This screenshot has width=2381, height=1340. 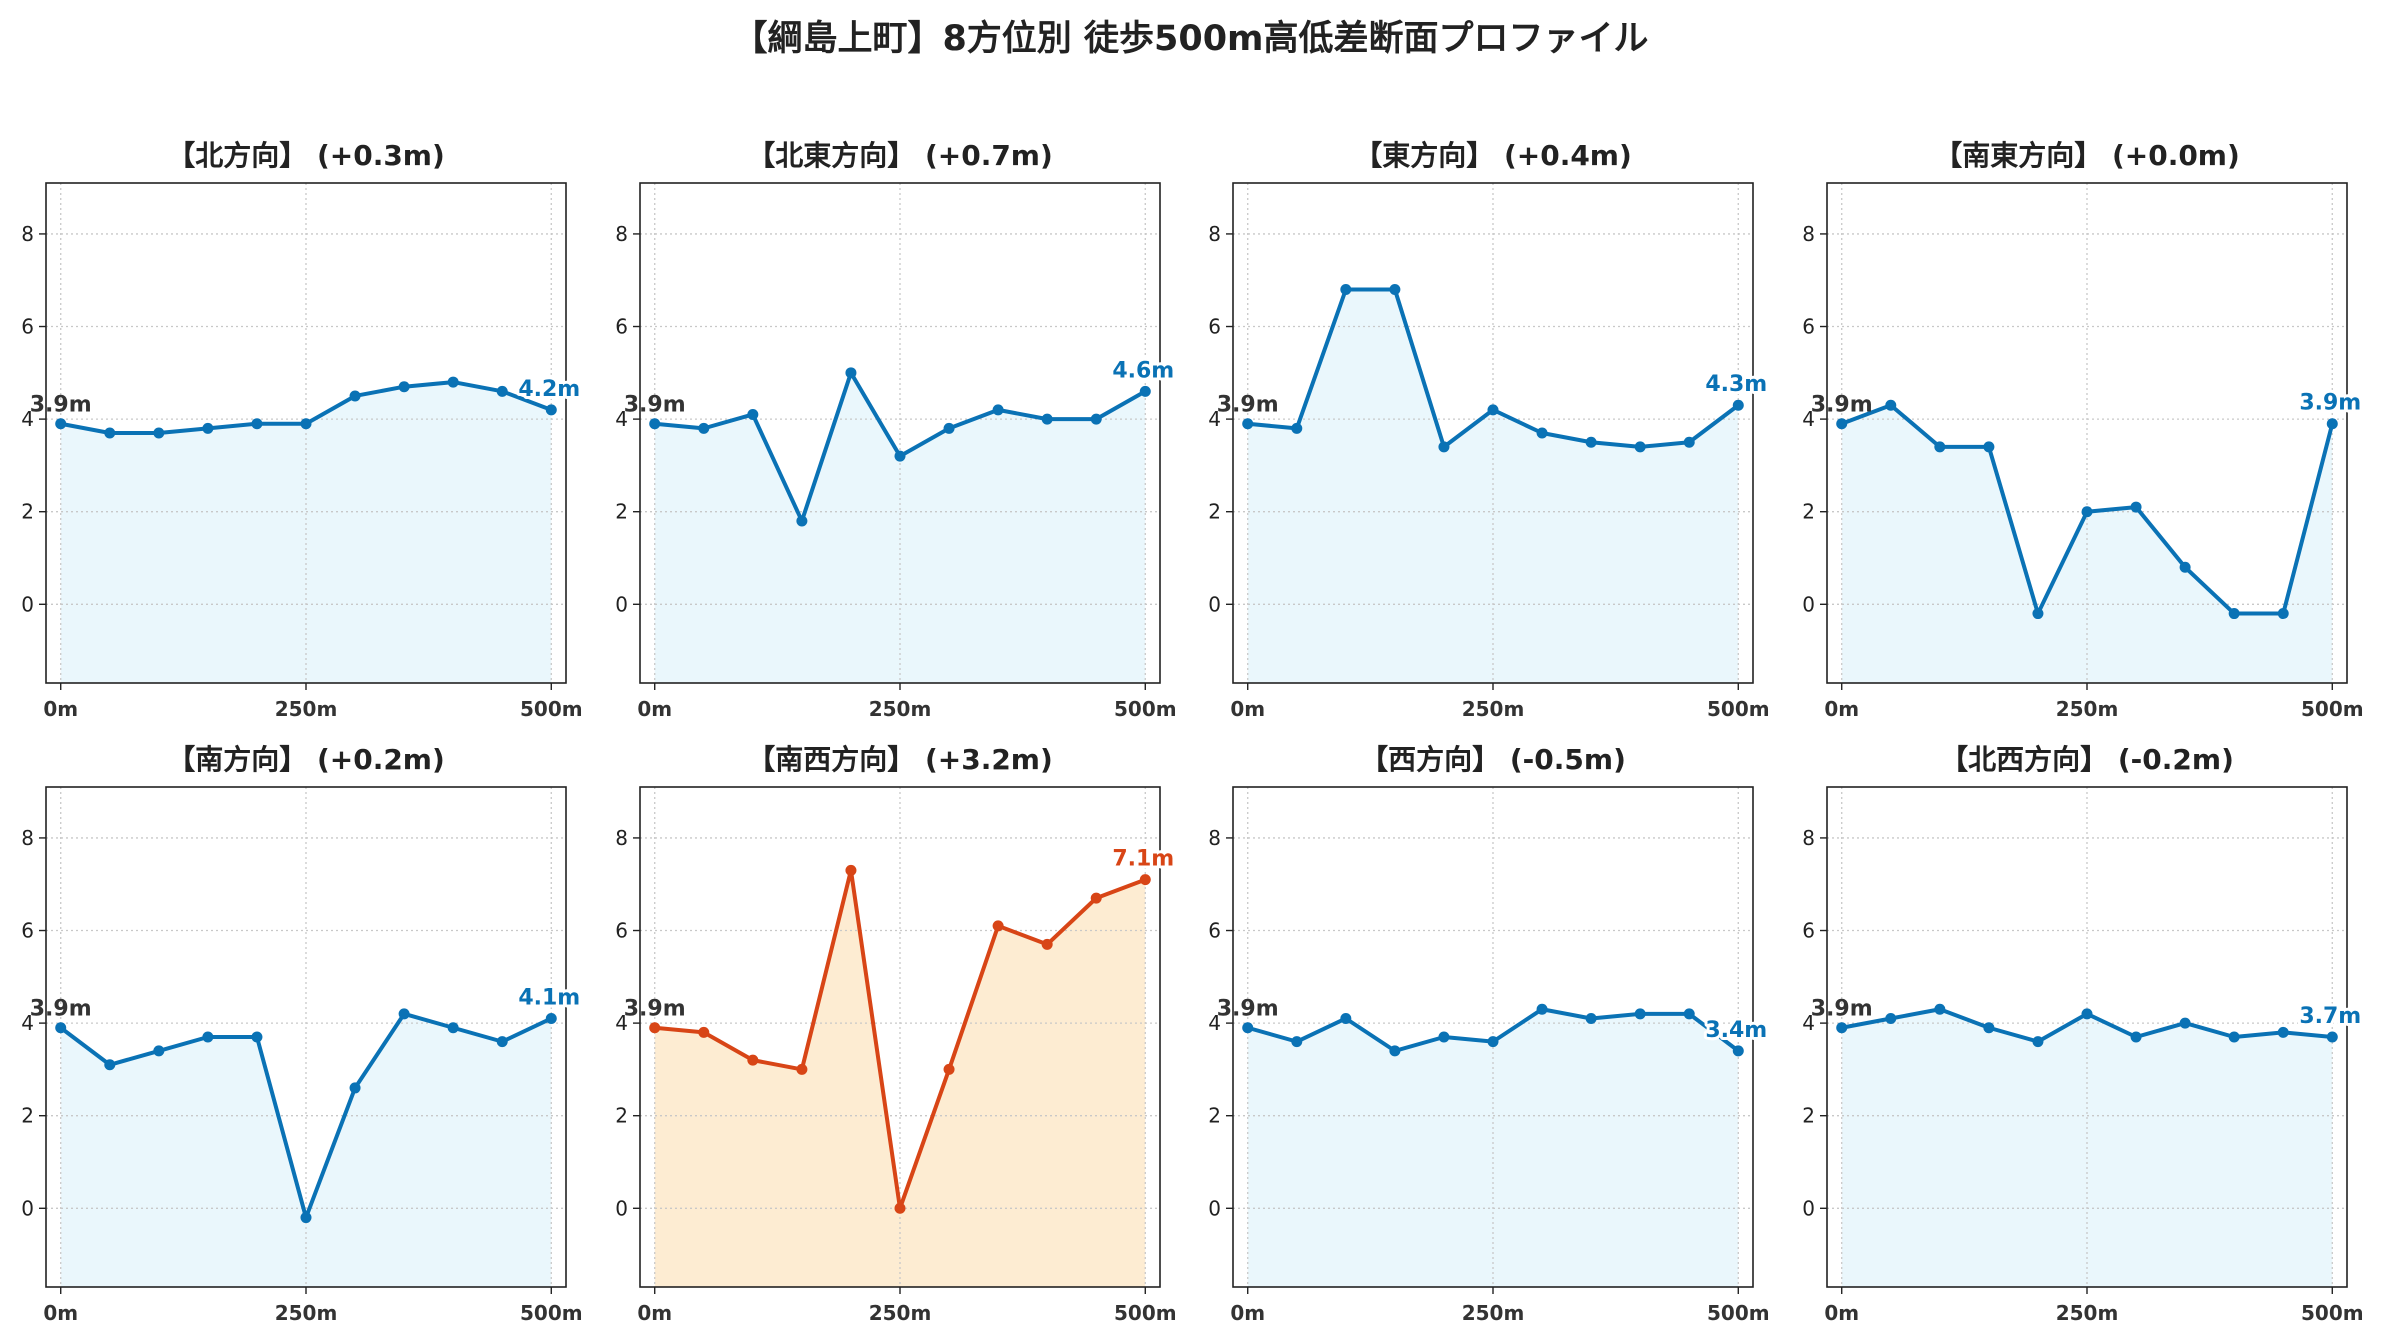 I want to click on end-value-label: 3.9m, so click(x=2330, y=403).